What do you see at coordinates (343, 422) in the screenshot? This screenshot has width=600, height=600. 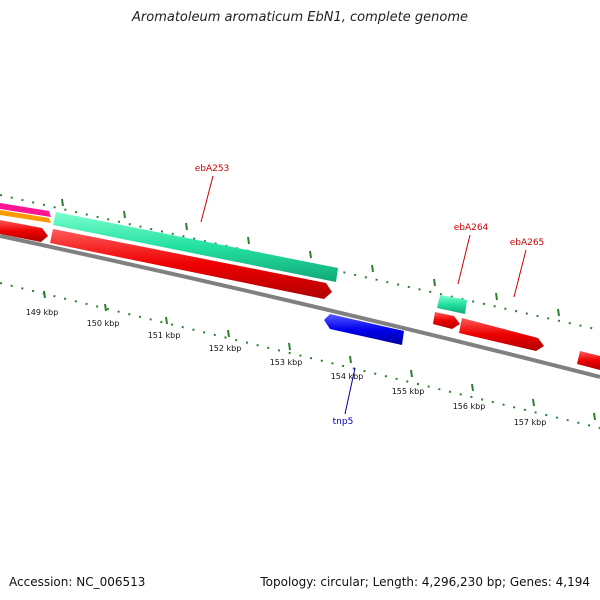 I see `gene-label-tnp5: tnp5` at bounding box center [343, 422].